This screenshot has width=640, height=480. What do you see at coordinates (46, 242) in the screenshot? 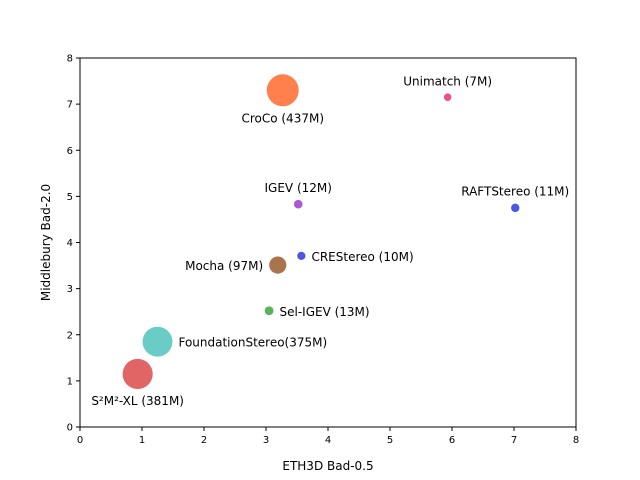
I see `y-axis-label: Middlebury Bad-2.0` at bounding box center [46, 242].